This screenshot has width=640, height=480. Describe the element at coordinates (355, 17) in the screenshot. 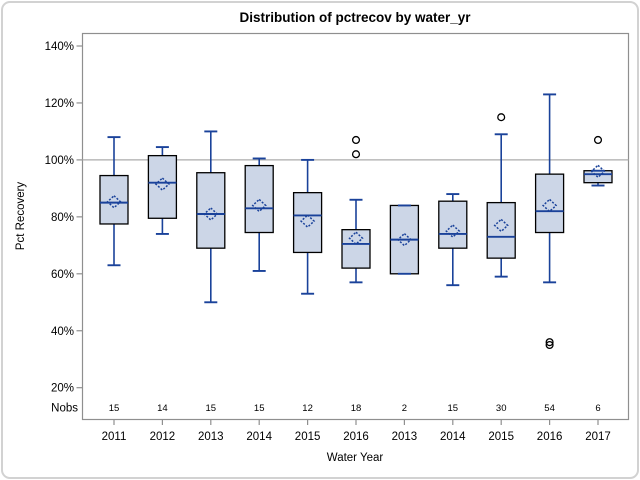

I see `chart-title: Distribution of pctrecov by water_yr` at that location.